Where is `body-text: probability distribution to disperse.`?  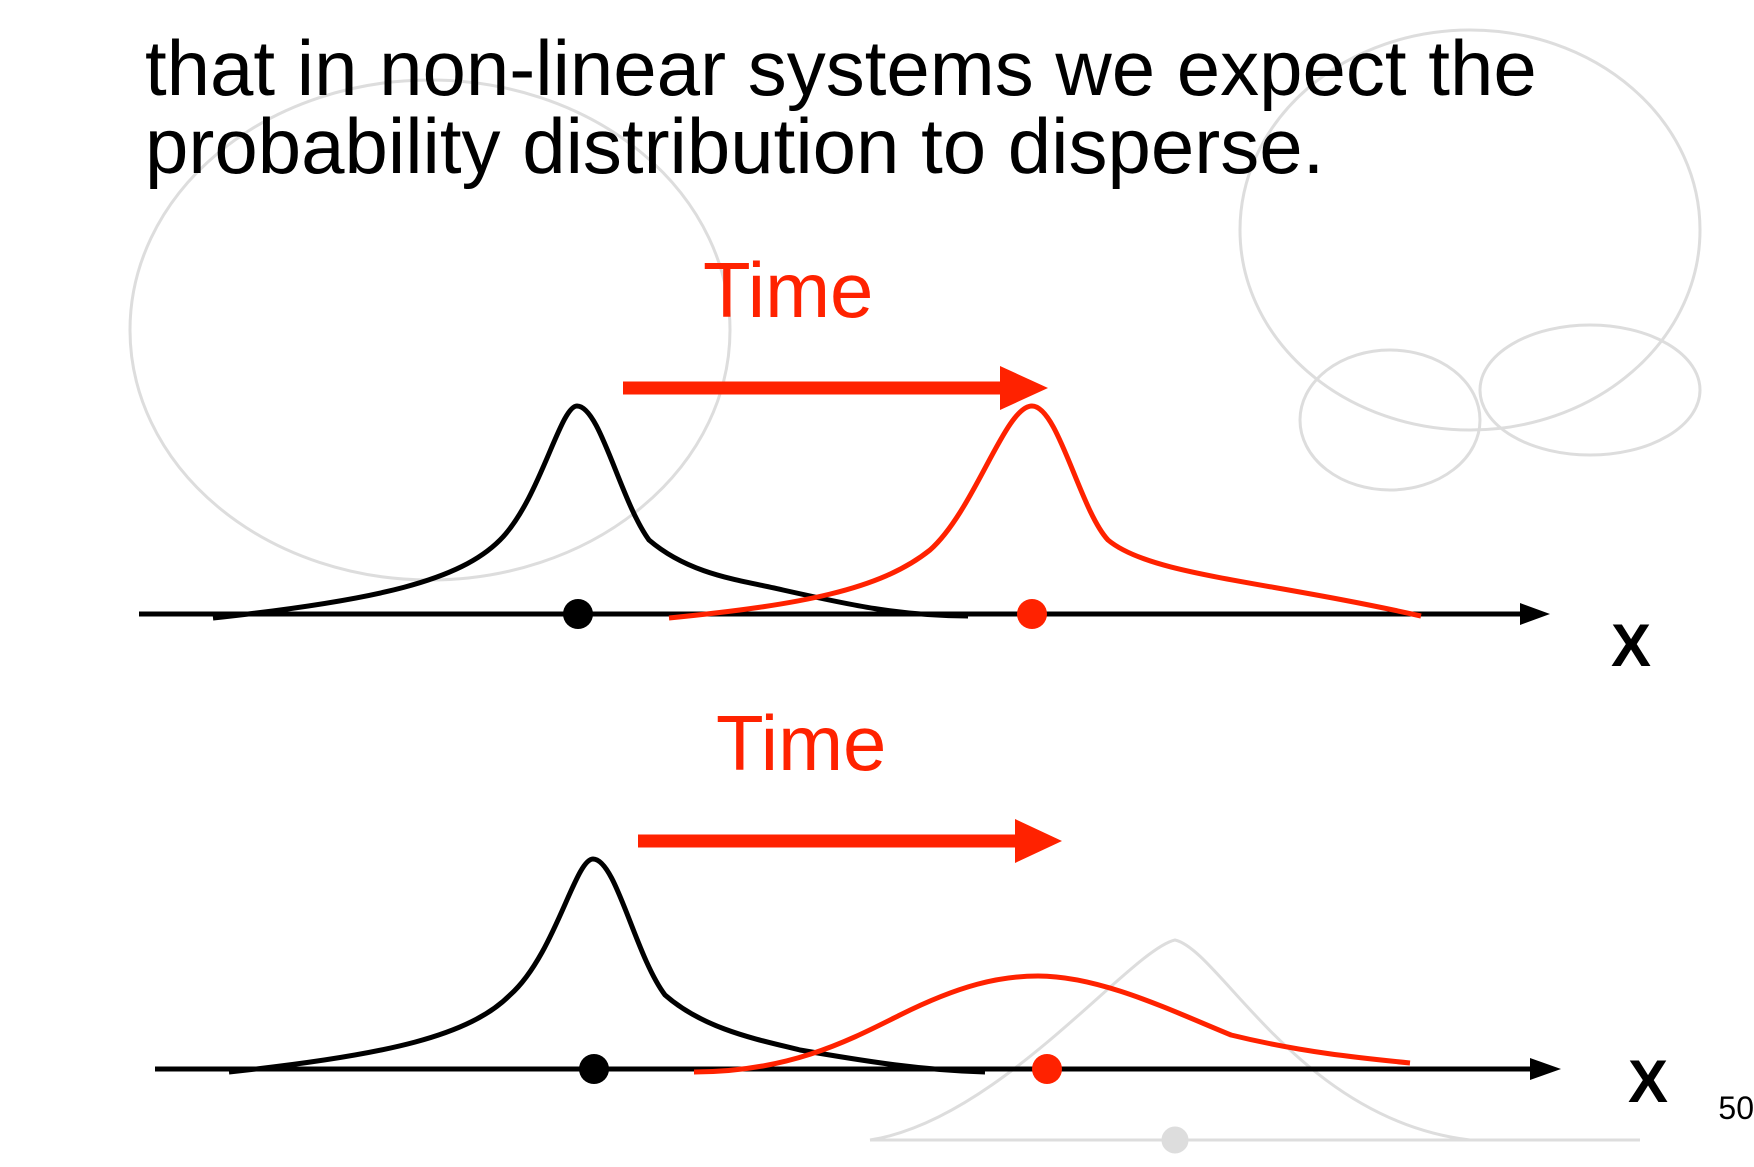
body-text: probability distribution to disperse. is located at coordinates (734, 146).